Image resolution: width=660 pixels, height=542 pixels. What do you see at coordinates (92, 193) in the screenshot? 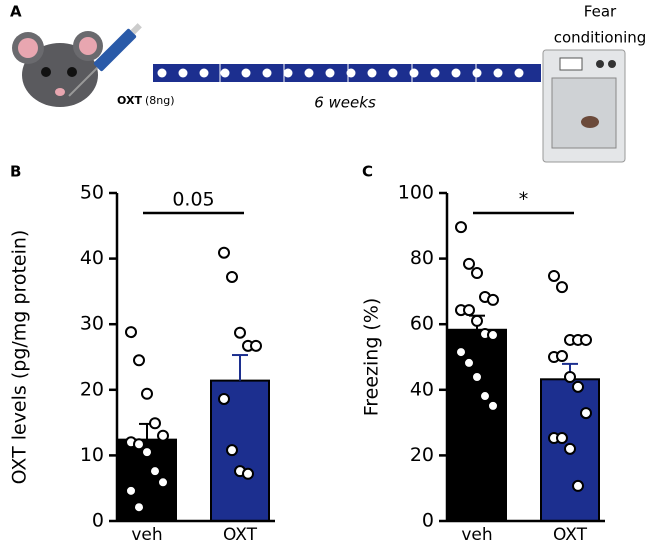
I see `y-tick-label: 50` at bounding box center [92, 193].